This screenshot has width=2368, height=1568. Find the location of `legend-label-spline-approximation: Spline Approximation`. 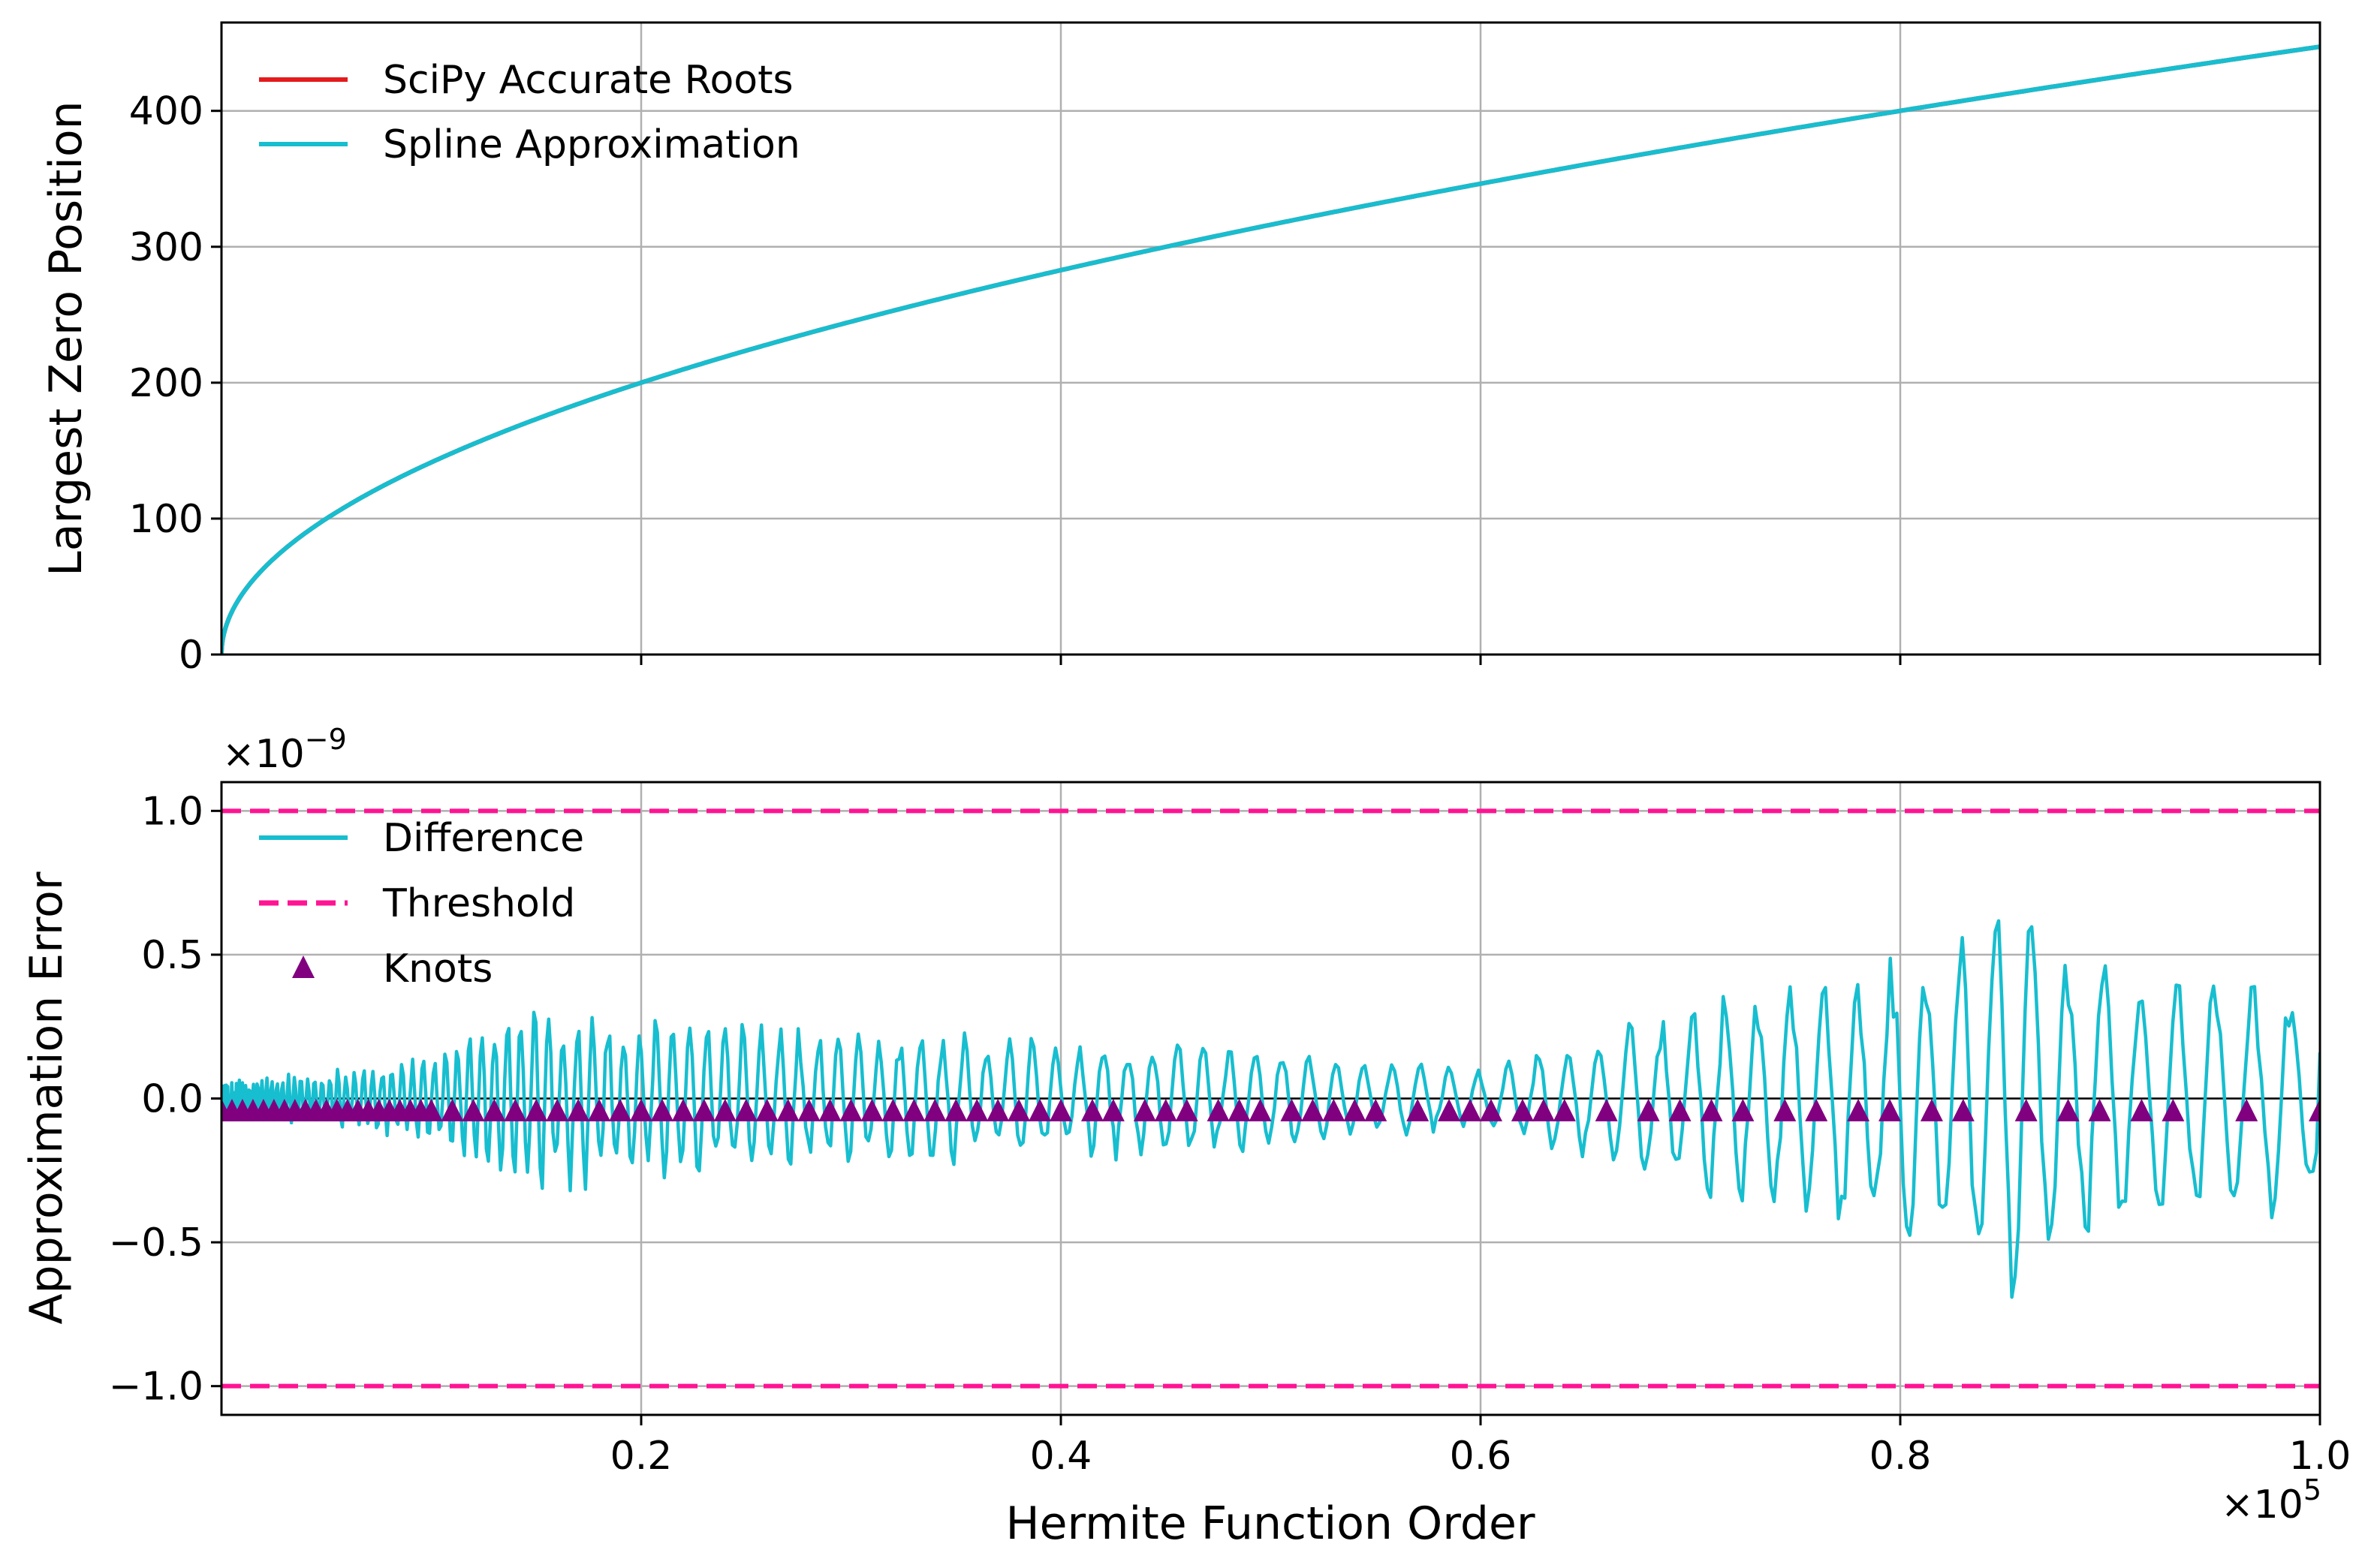

legend-label-spline-approximation: Spline Approximation is located at coordinates (591, 144).